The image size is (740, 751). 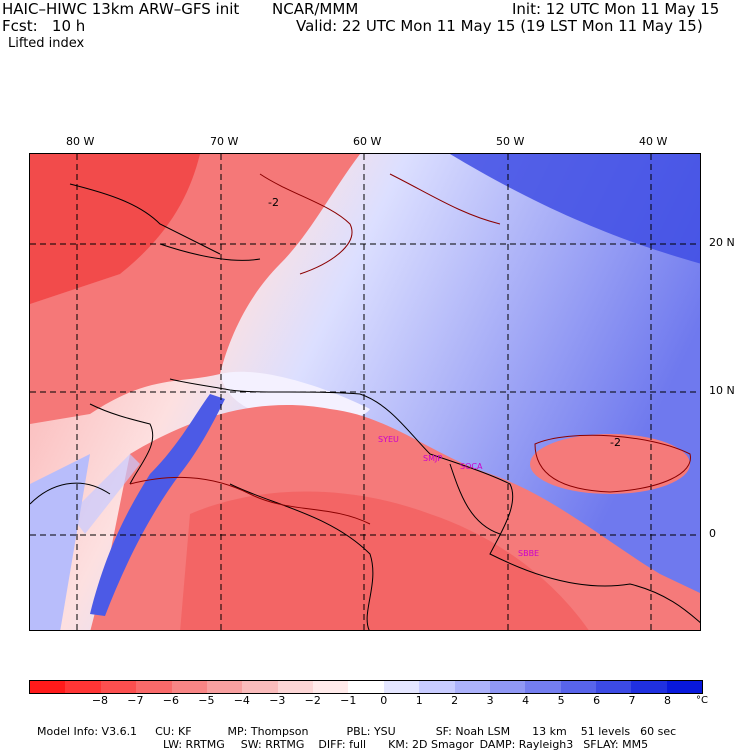 I want to click on init-time: Init: 12 UTC Mon 11 May 15, so click(x=616, y=9).